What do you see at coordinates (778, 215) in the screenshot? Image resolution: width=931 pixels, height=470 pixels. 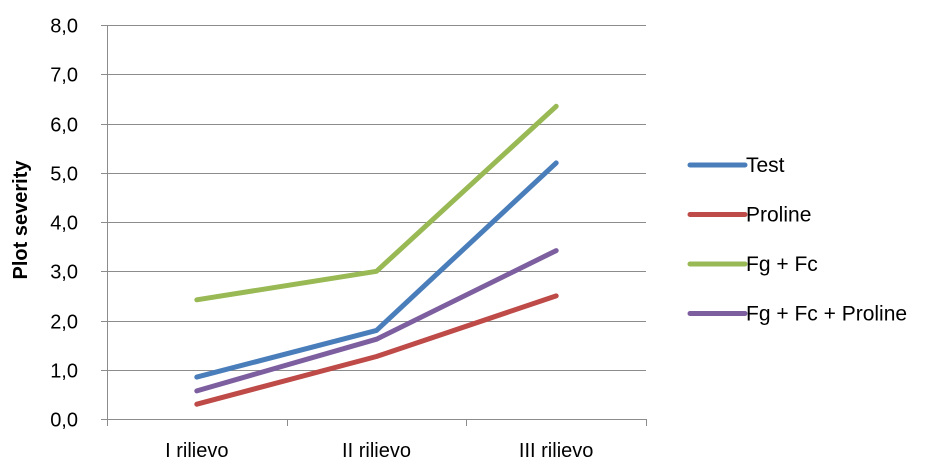 I see `legend-label: Proline` at bounding box center [778, 215].